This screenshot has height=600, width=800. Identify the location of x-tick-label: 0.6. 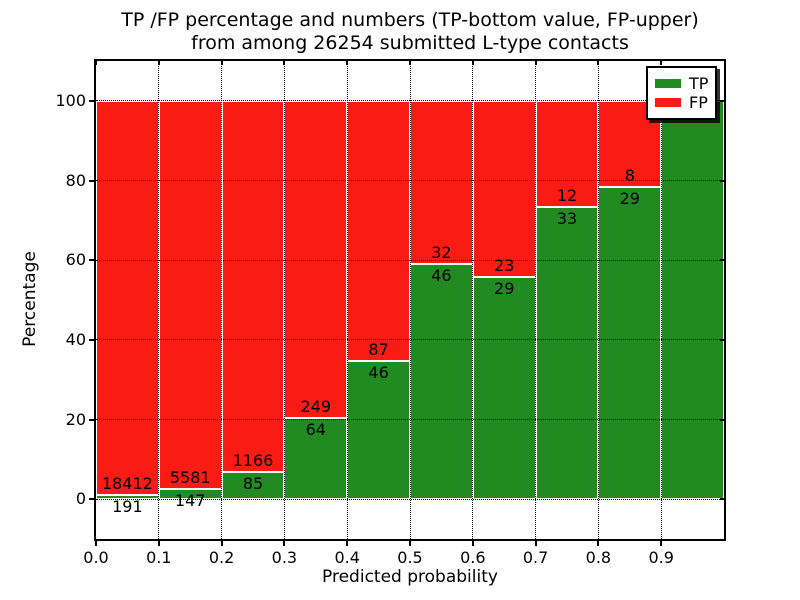
(473, 557).